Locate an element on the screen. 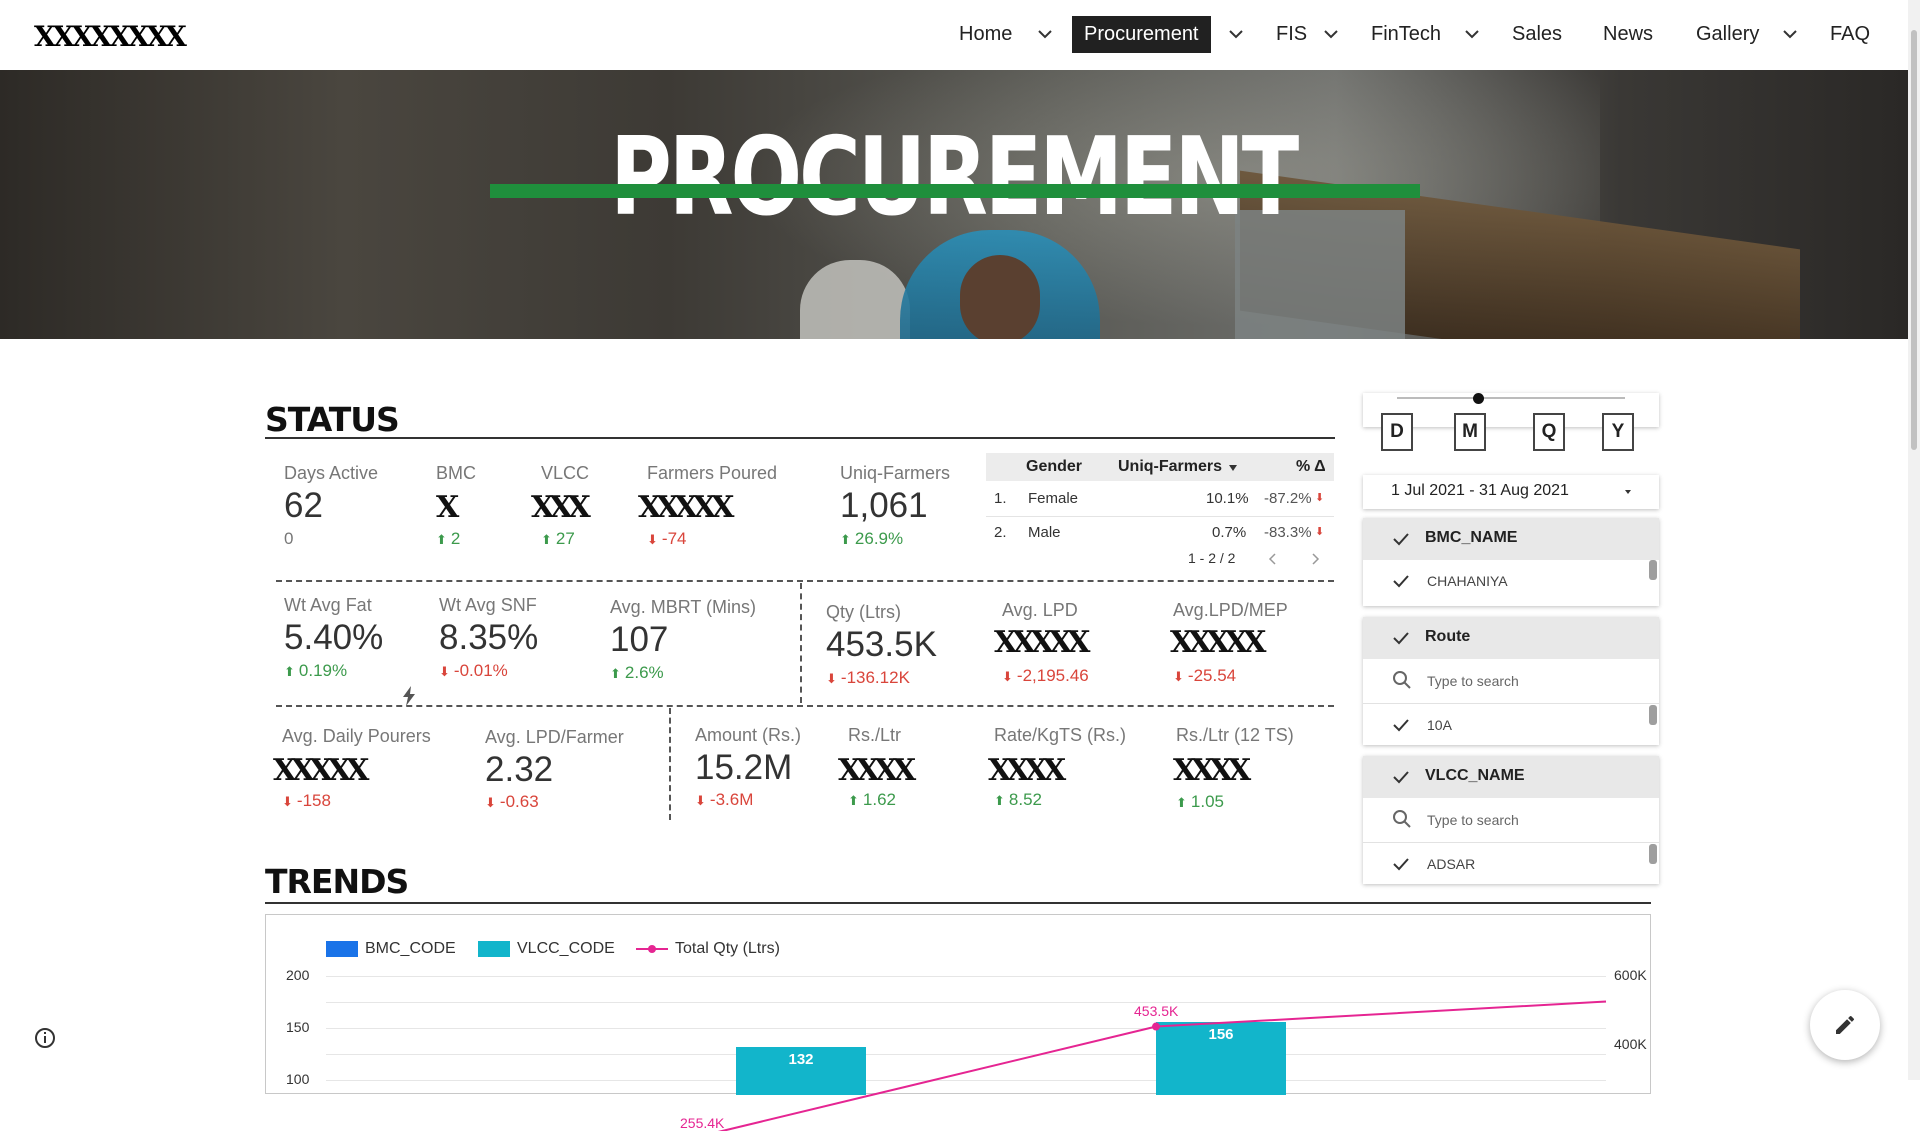 The width and height of the screenshot is (1920, 1131). kpi-delta: ⬆ 1.05 is located at coordinates (1200, 802).